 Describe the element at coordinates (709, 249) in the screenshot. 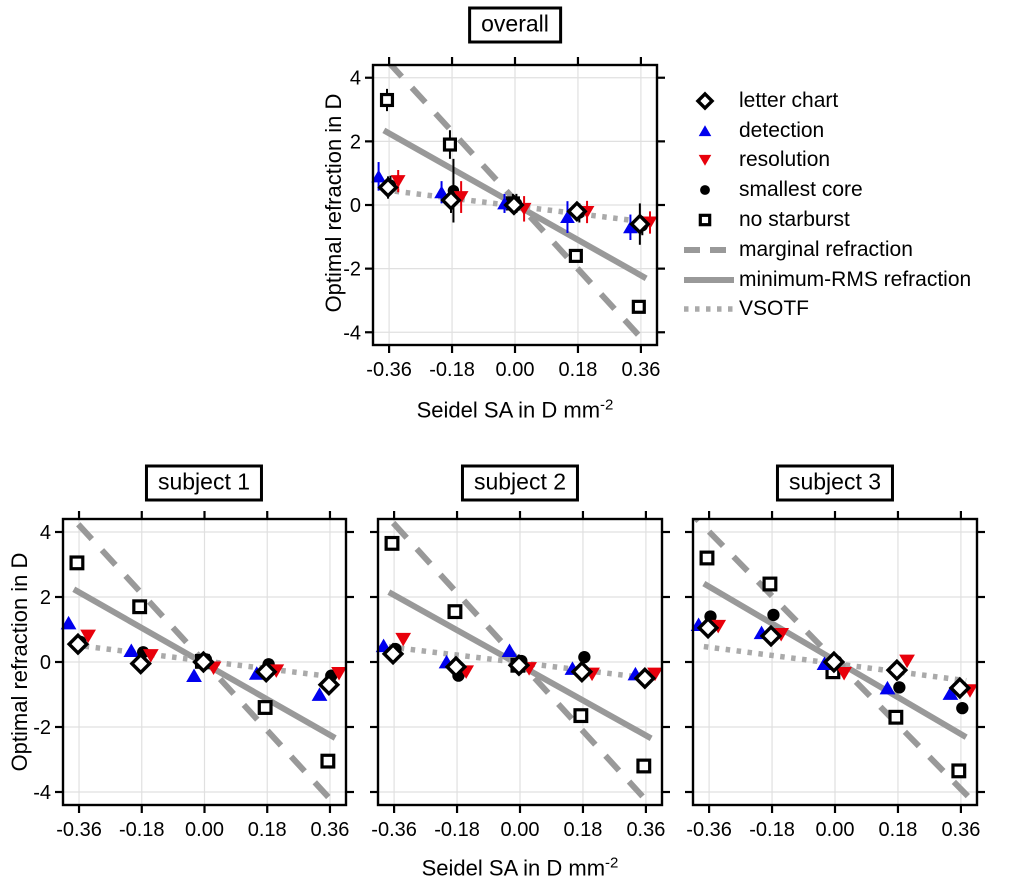

I see `line-dashed-icon` at that location.